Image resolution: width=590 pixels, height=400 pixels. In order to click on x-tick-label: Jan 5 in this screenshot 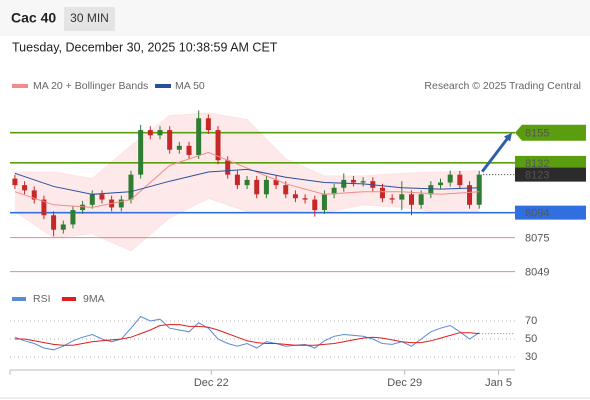, I will do `click(498, 383)`.